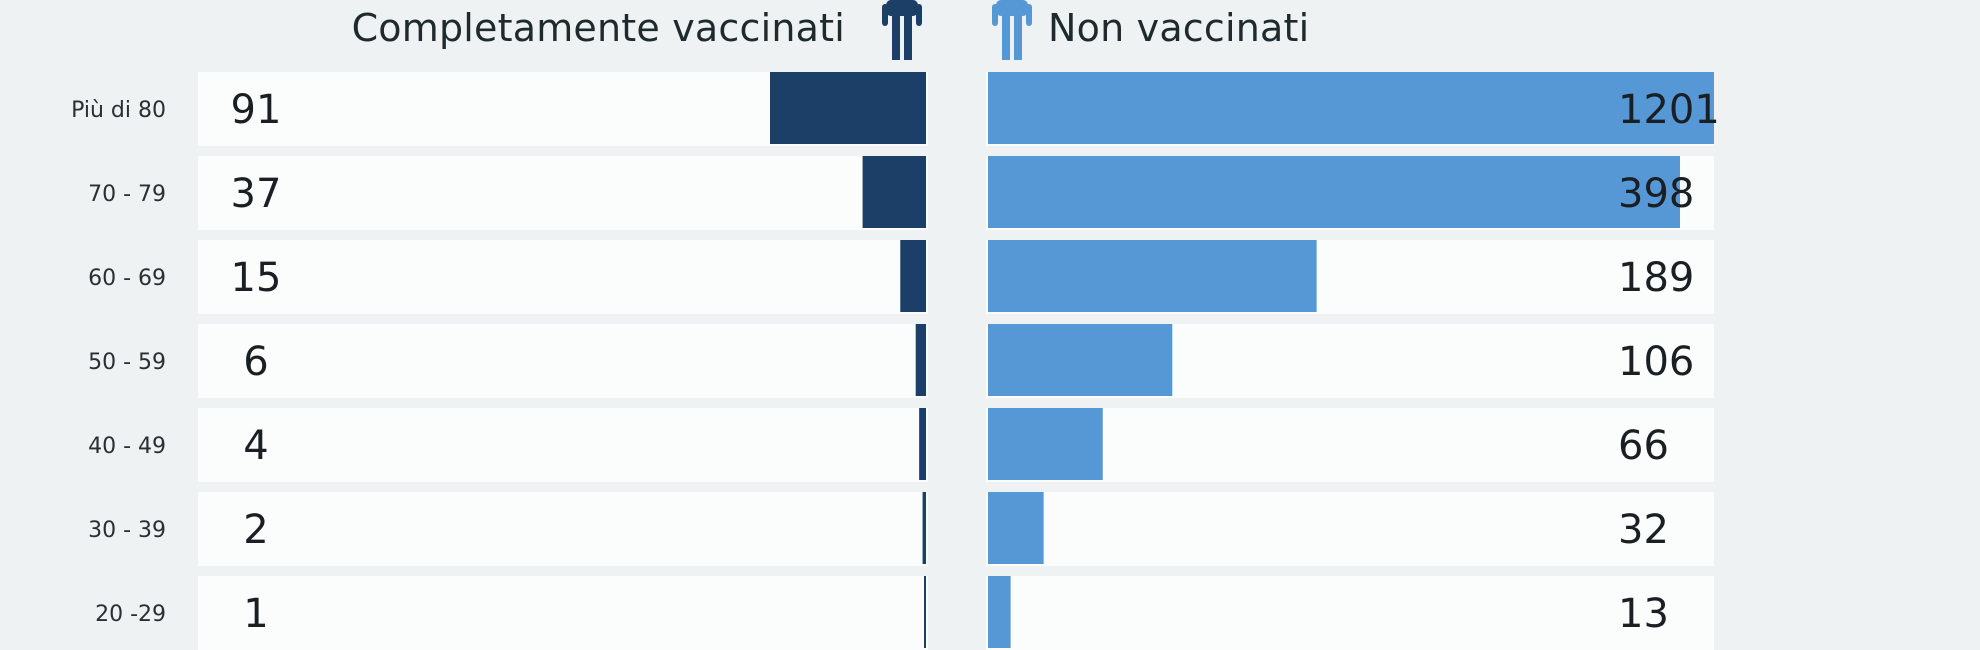 The image size is (1980, 650). I want to click on vaccinated-value-label: 15, so click(256, 278).